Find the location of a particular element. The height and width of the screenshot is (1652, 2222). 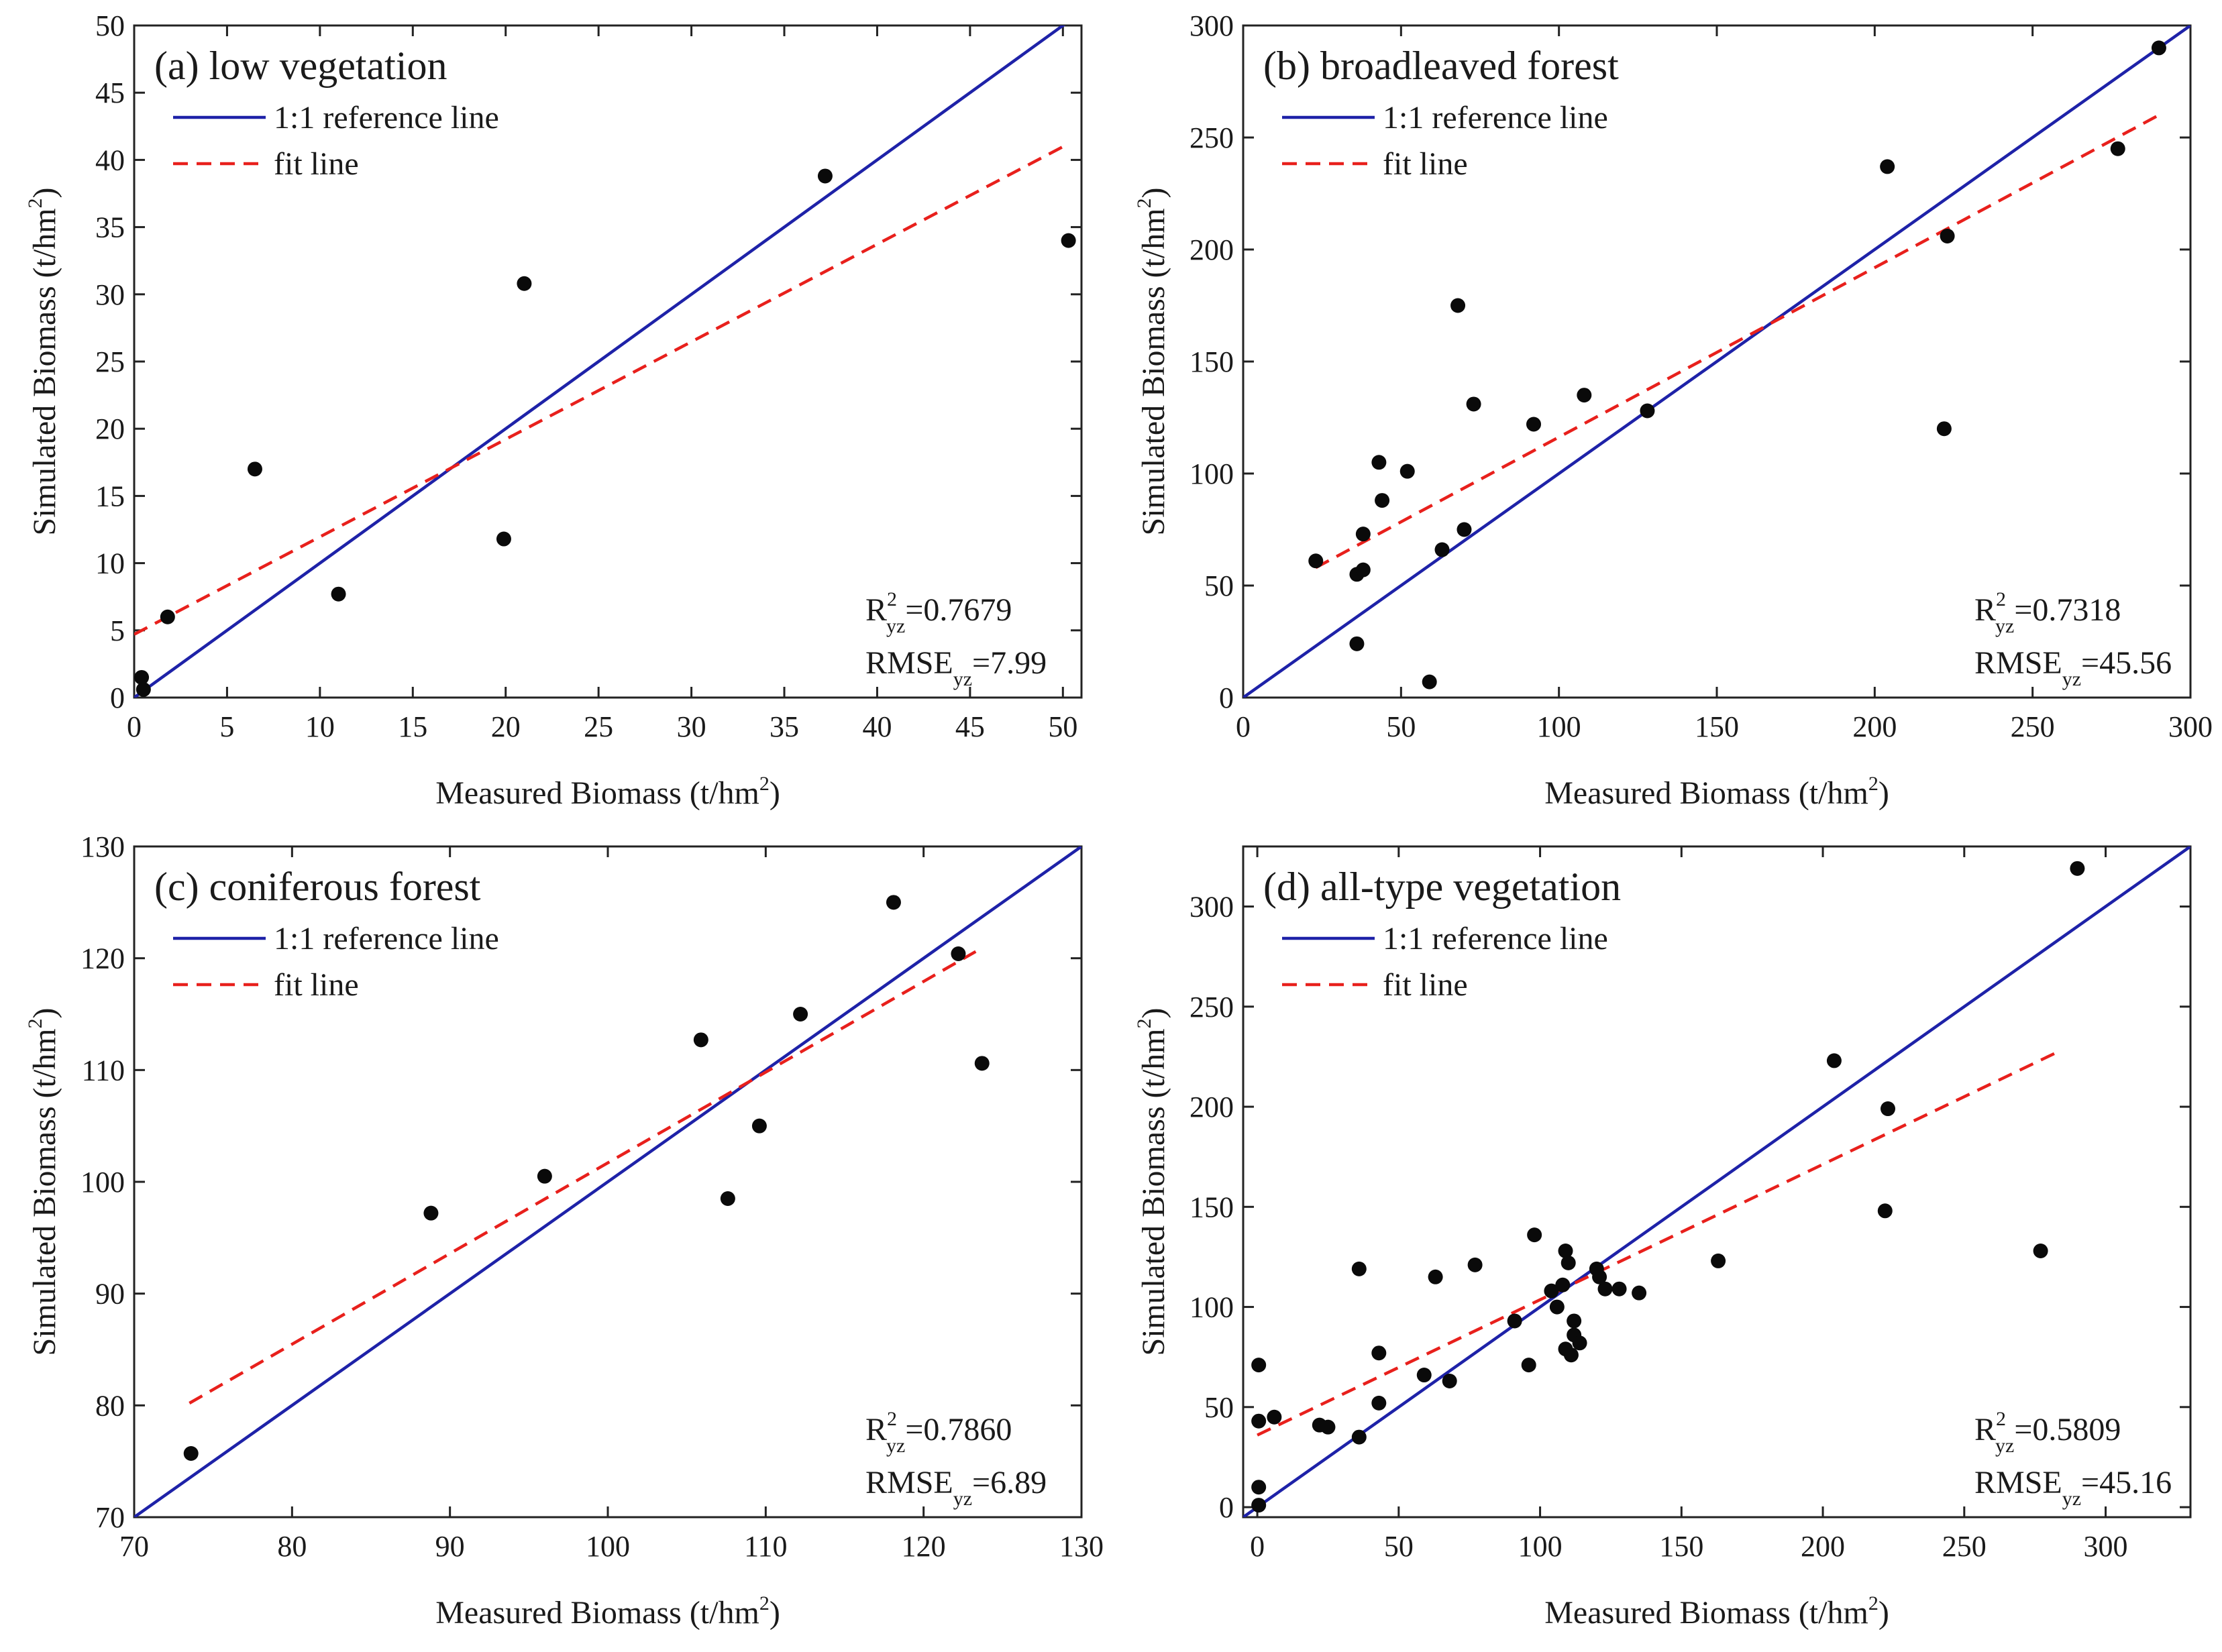

x-tick-label: 5 is located at coordinates (226, 726).